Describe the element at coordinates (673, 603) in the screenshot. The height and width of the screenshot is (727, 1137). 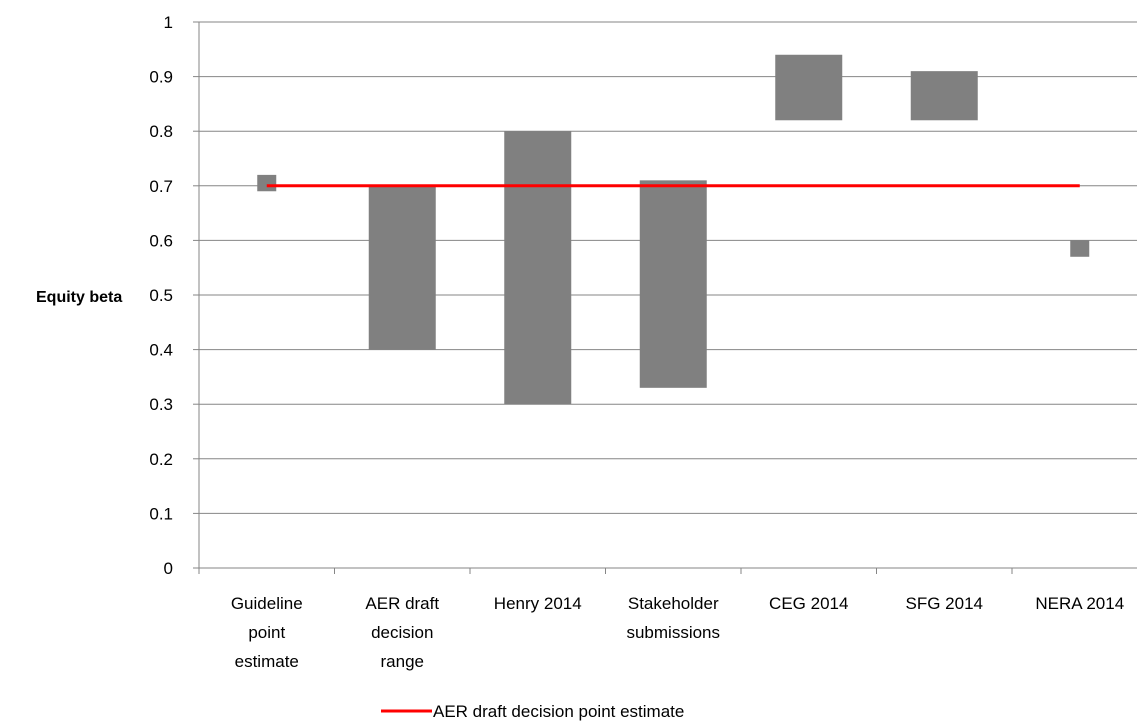
I see `x-category-label: Stakeholder` at that location.